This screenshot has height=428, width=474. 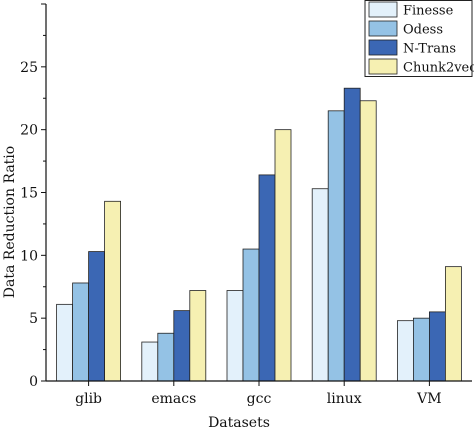 I want to click on bar-chunk2vec-gcc, so click(x=283, y=255).